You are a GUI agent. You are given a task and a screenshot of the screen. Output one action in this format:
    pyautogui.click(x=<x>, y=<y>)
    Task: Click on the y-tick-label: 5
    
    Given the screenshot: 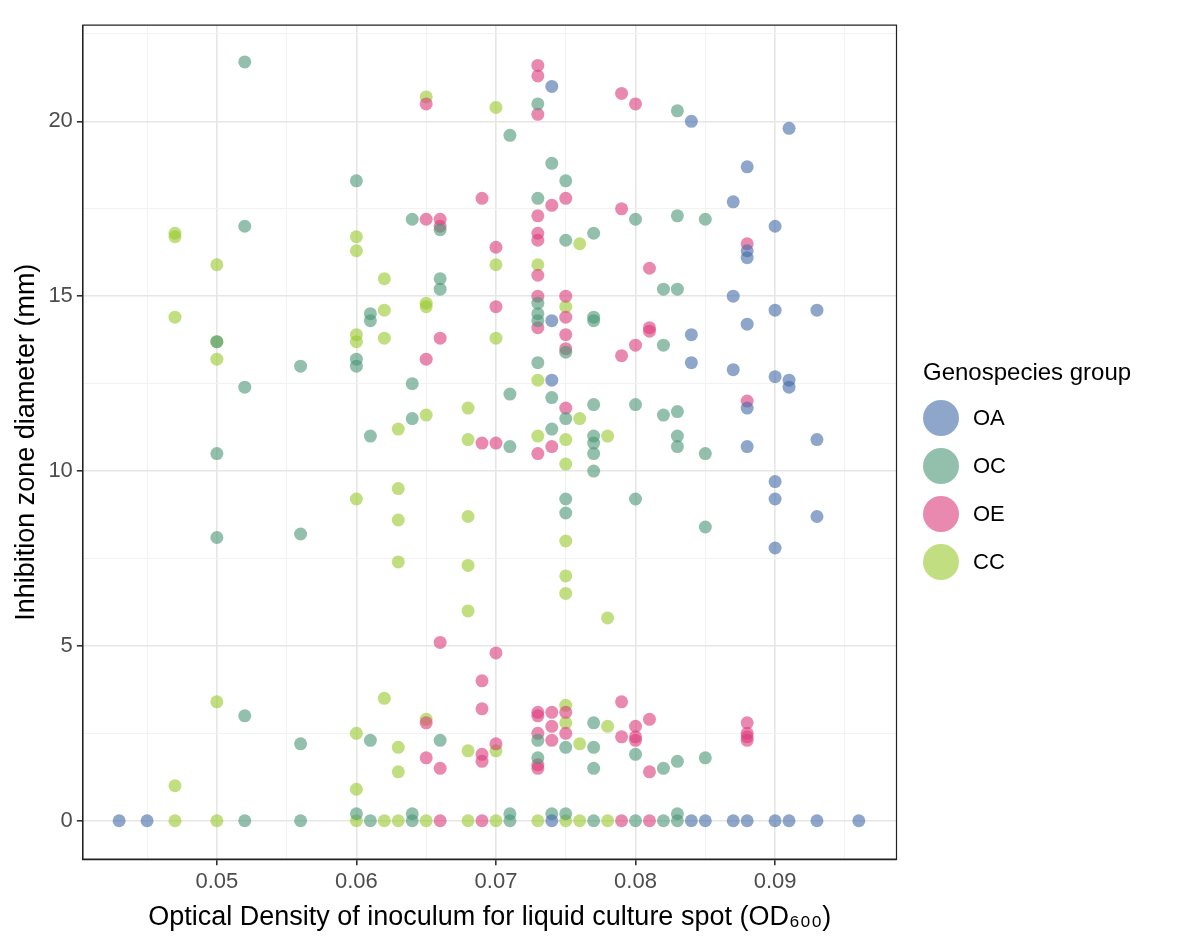 What is the action you would take?
    pyautogui.click(x=66, y=644)
    